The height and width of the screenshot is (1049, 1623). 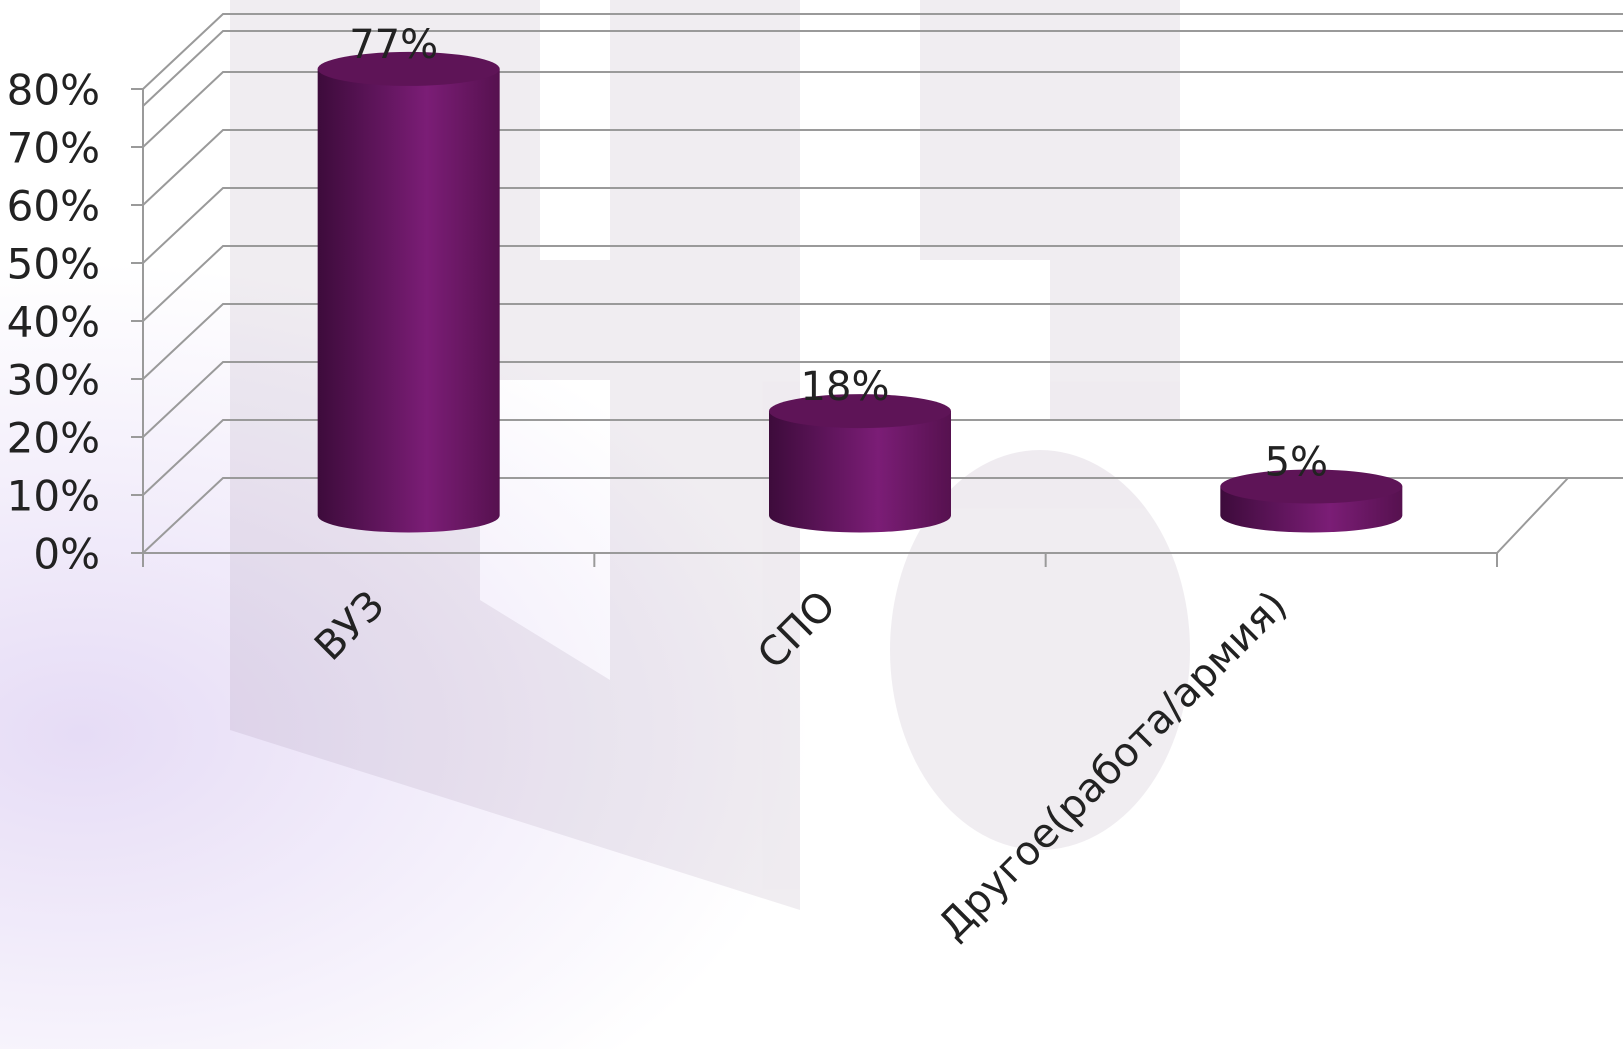 What do you see at coordinates (393, 45) in the screenshot?
I see `value-label: 77%` at bounding box center [393, 45].